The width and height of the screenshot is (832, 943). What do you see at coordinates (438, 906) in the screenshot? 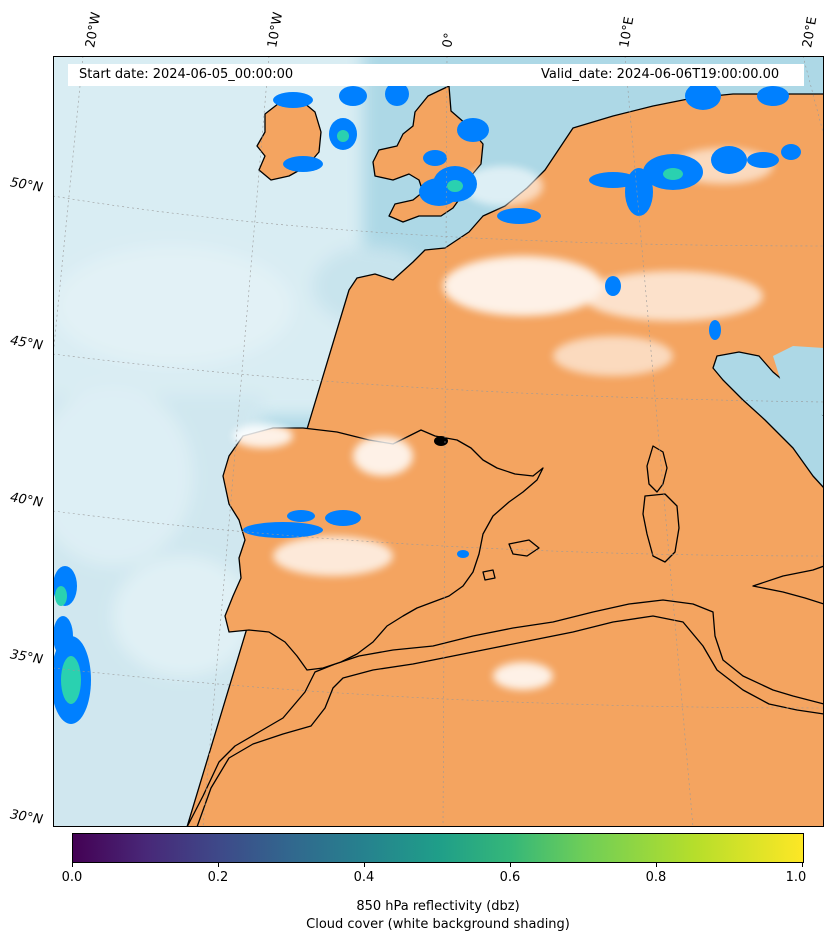
I see `colorbar-label-reflectivity: 850 hPa reflectivity (dbz)` at bounding box center [438, 906].